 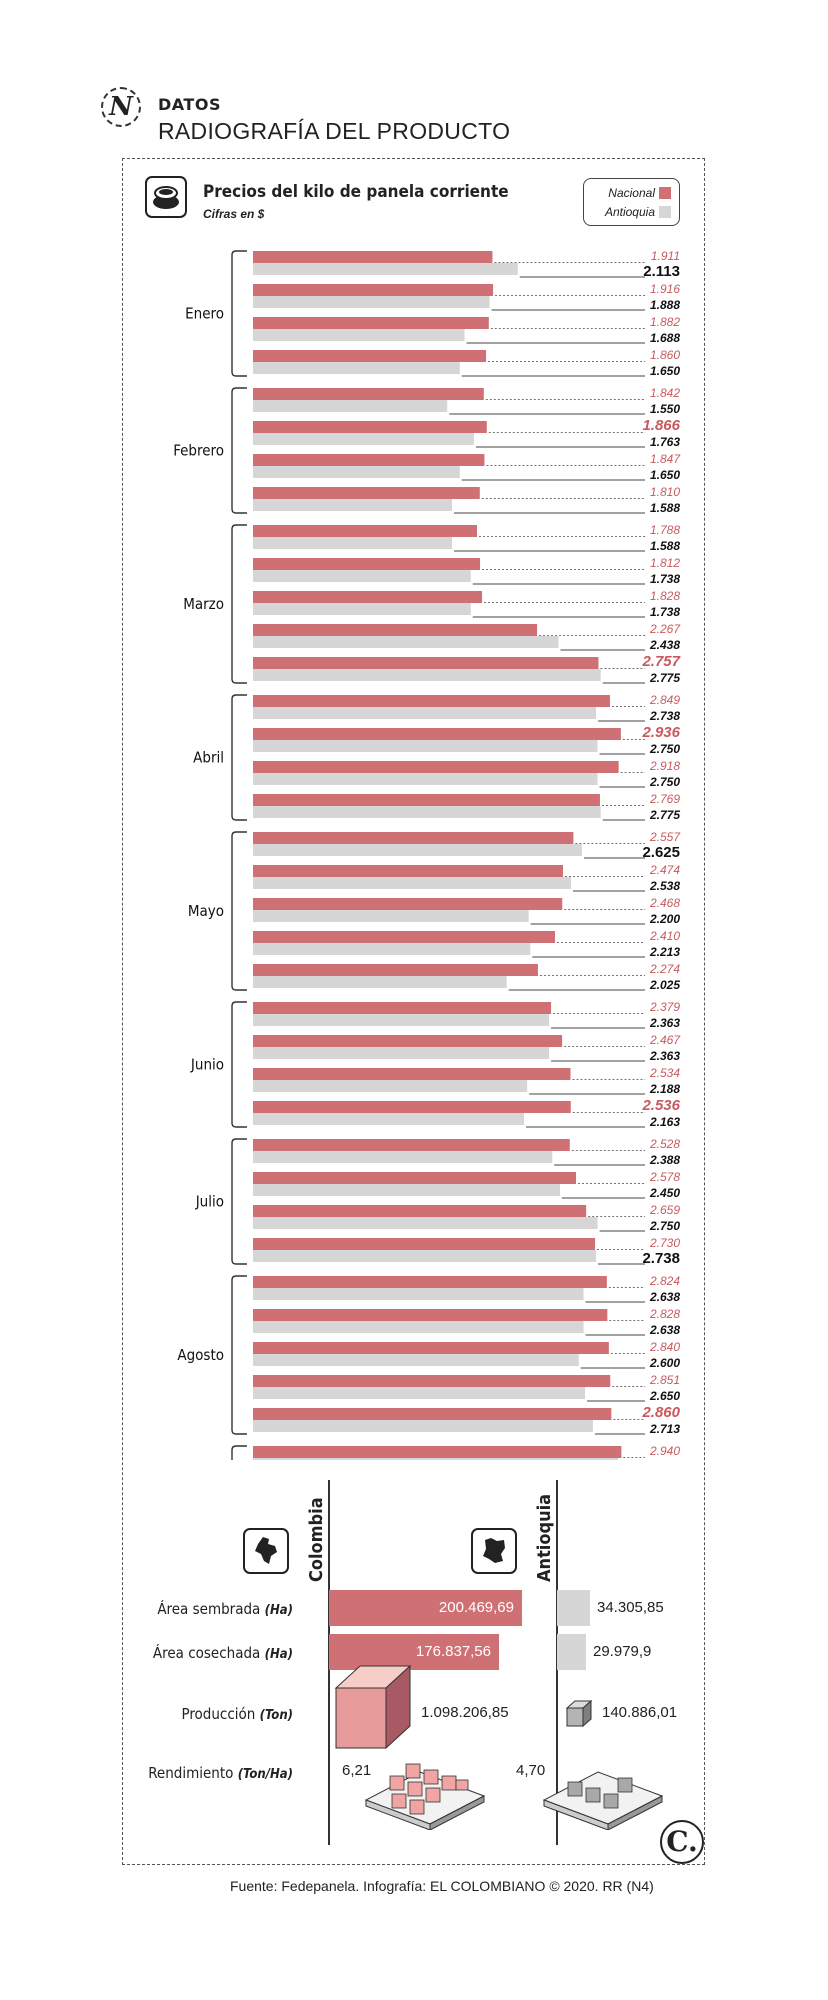 I want to click on group-label: Agosto, so click(x=200, y=1355).